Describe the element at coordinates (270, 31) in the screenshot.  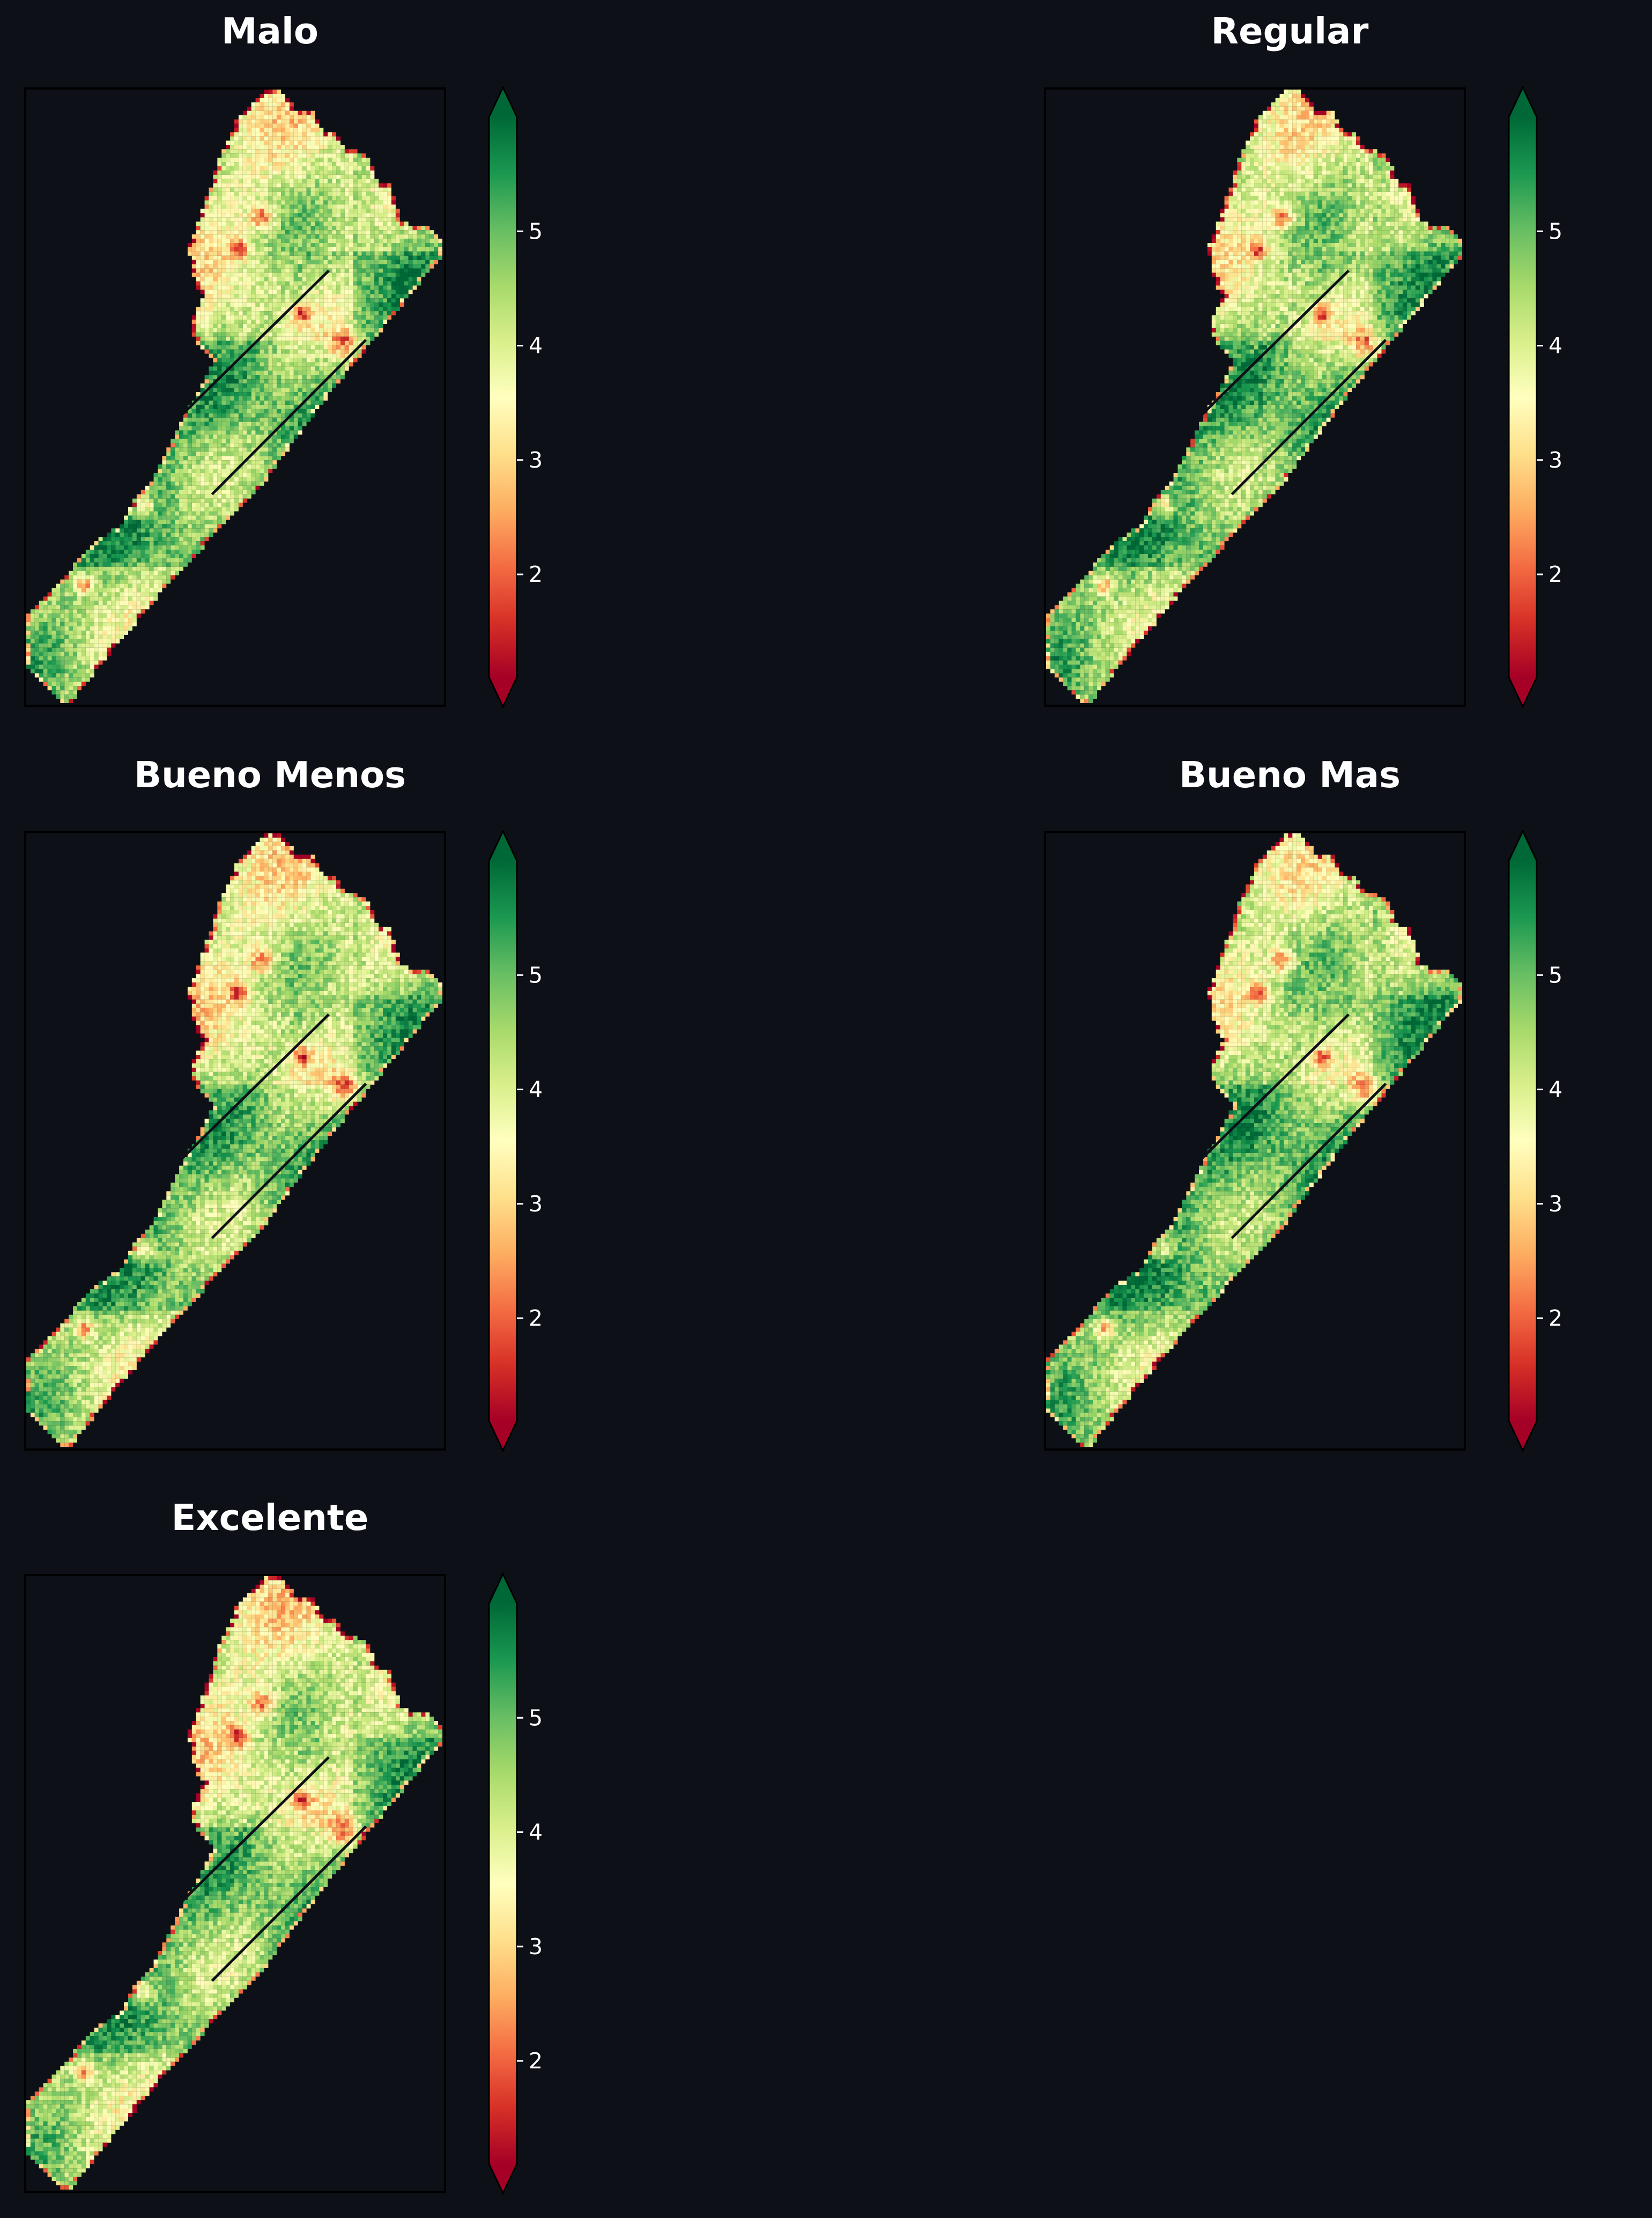
I see `panel-title: Malo` at that location.